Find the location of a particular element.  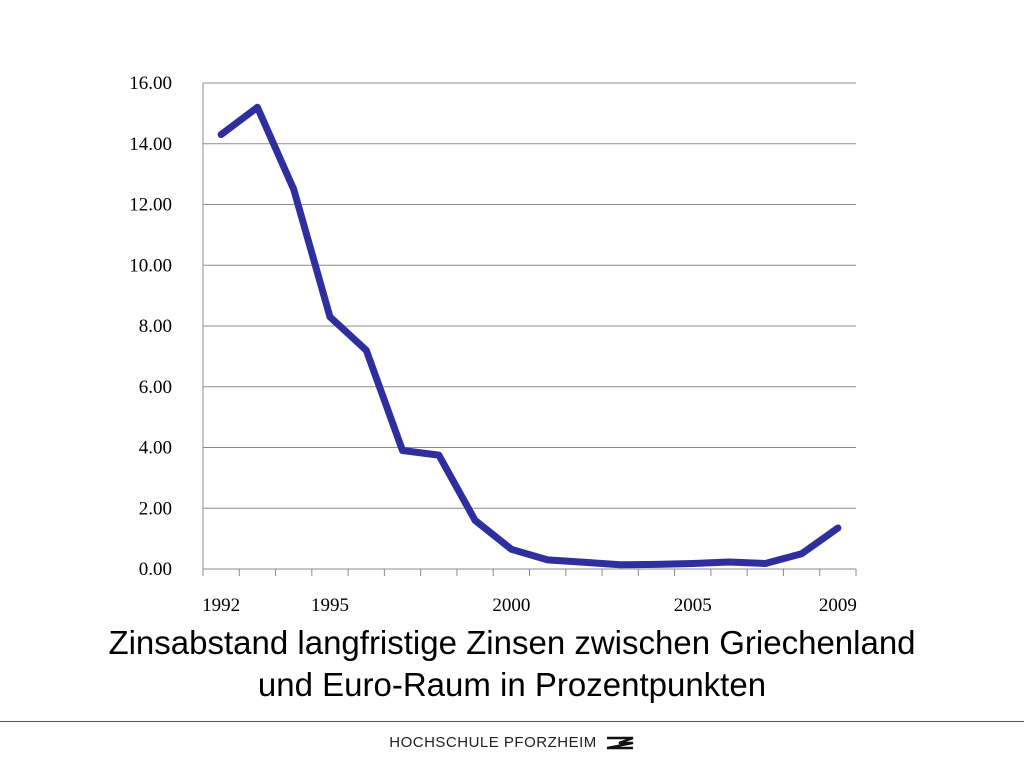

y-tick-label: 16.00 is located at coordinates (150, 83).